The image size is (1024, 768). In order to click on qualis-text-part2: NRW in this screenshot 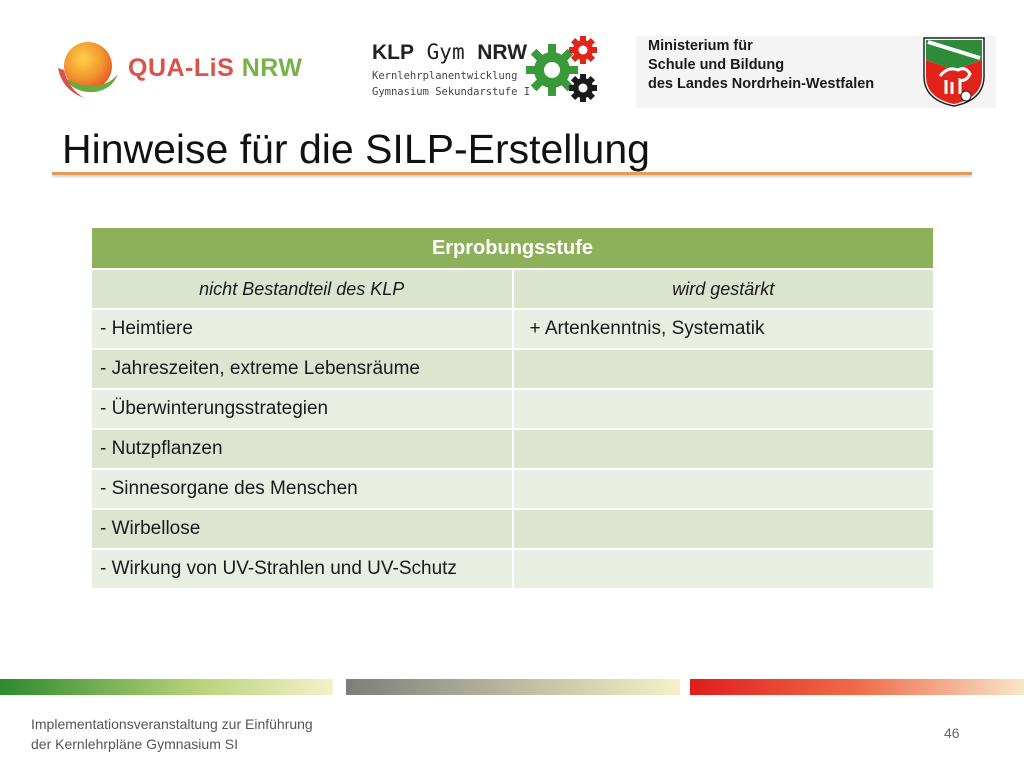, I will do `click(272, 68)`.